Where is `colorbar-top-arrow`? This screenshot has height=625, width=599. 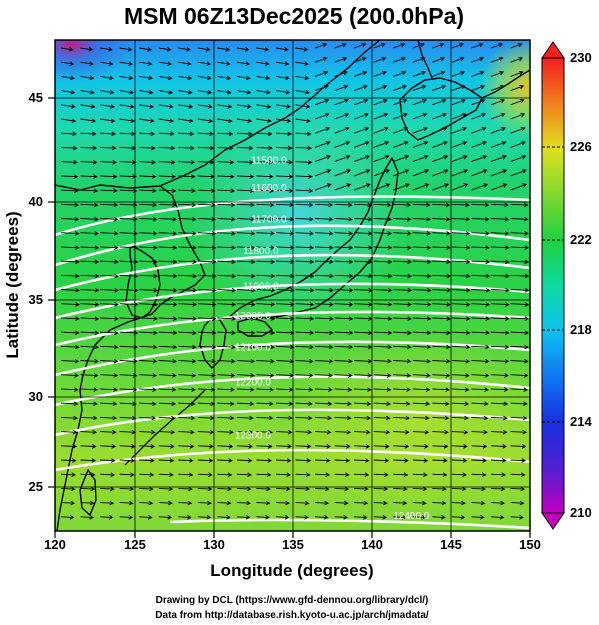 colorbar-top-arrow is located at coordinates (553, 50).